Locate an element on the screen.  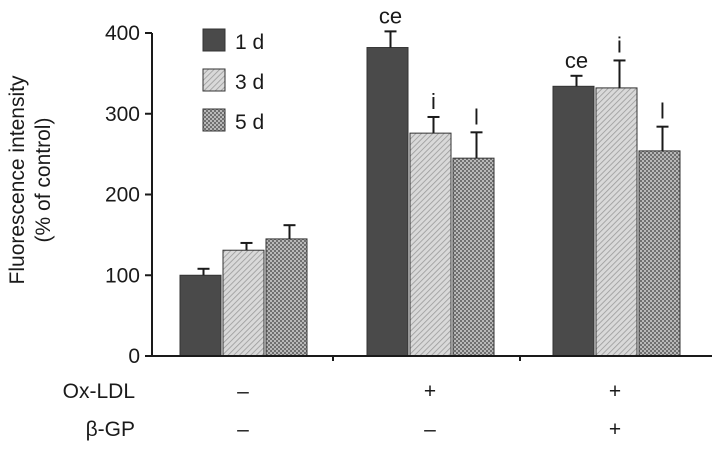
legend-label: 3 d is located at coordinates (249, 82).